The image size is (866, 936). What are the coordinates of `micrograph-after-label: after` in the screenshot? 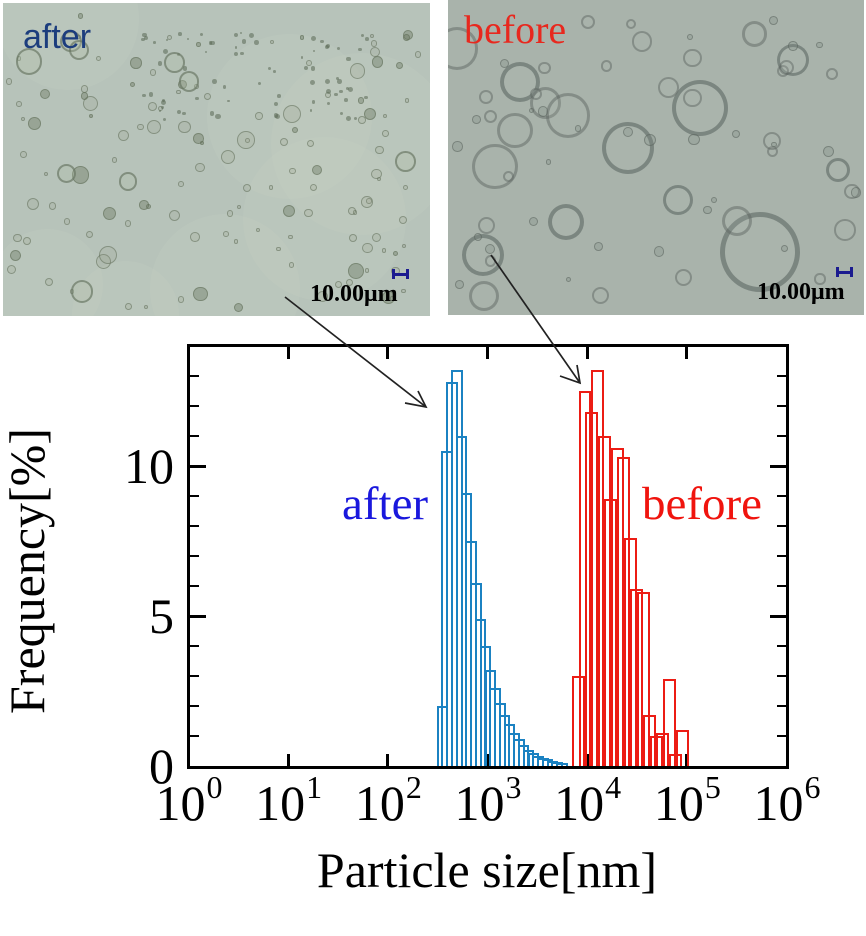 It's located at (57, 37).